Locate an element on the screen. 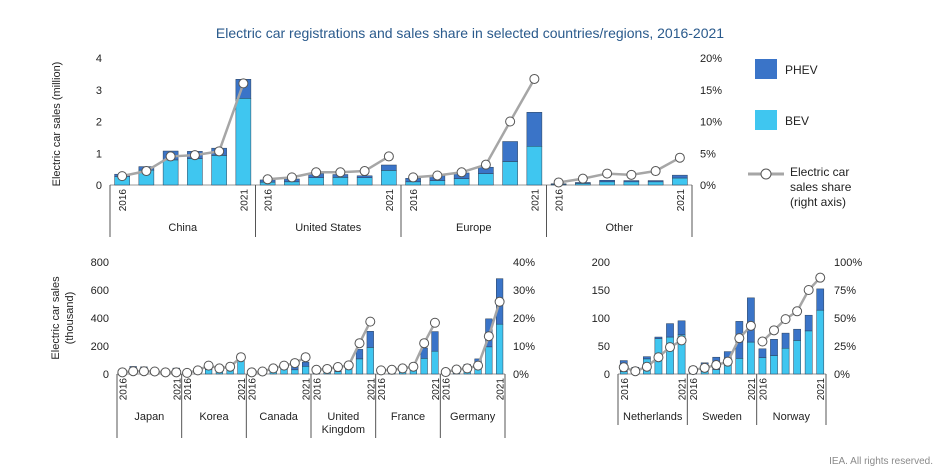  legend-share-label-1: Electric car is located at coordinates (819, 172).